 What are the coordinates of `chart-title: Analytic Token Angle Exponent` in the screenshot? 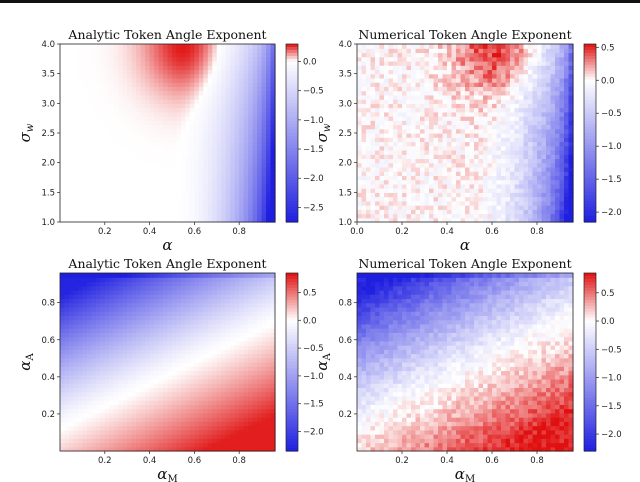 It's located at (166, 34).